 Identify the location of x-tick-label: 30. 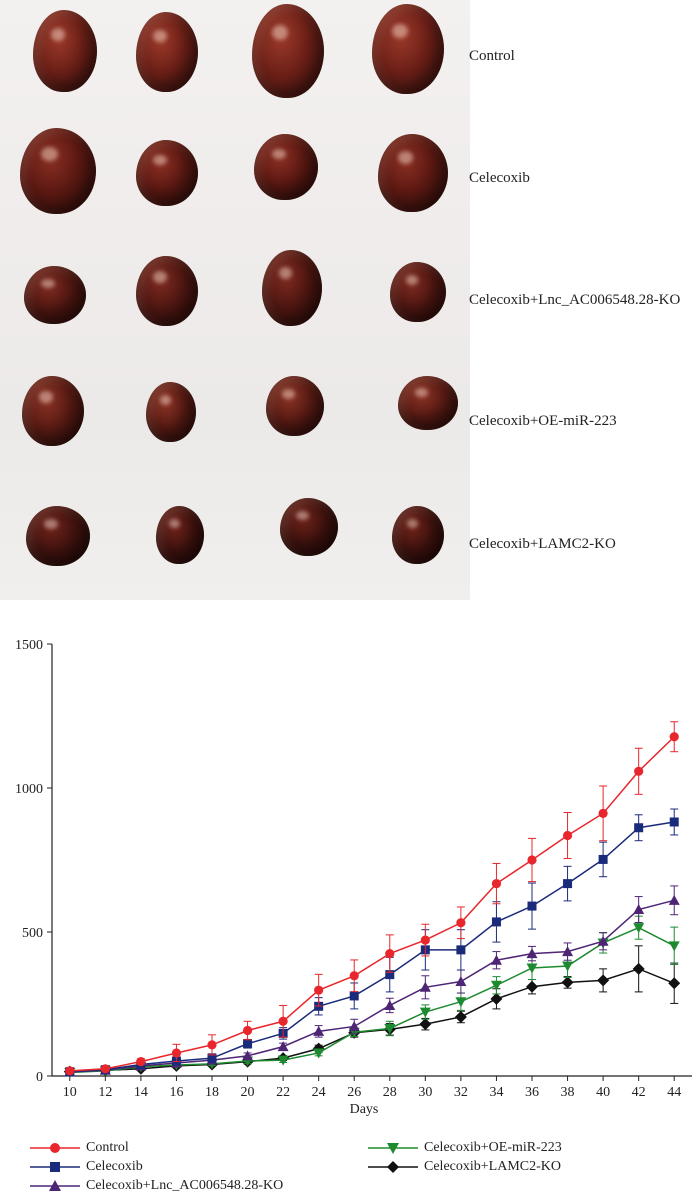
(425, 1092).